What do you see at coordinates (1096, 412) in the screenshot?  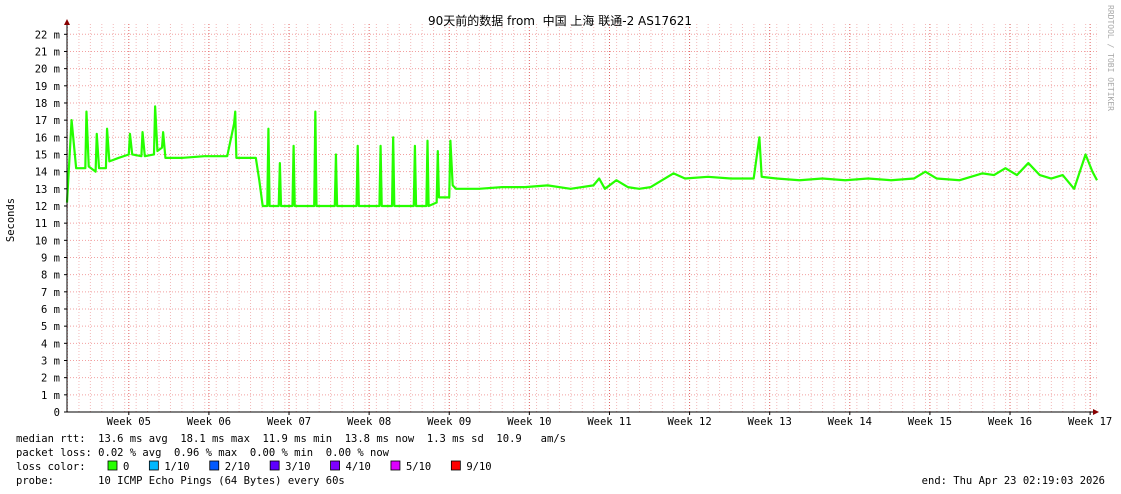 I see `x-arrow` at bounding box center [1096, 412].